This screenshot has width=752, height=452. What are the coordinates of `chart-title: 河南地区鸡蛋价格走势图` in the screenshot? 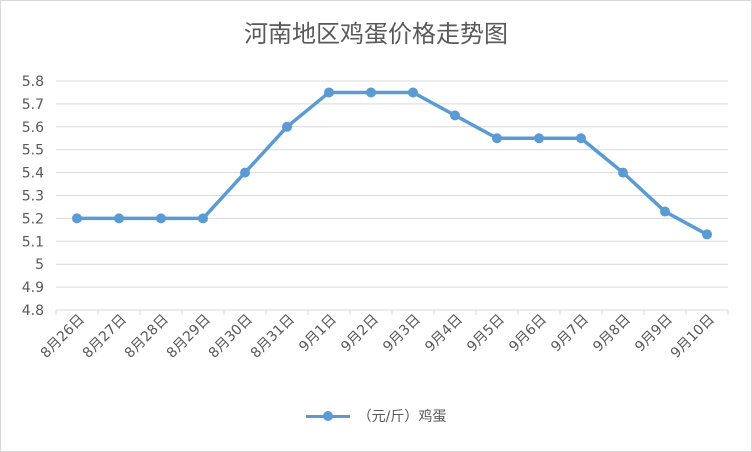 It's located at (376, 34).